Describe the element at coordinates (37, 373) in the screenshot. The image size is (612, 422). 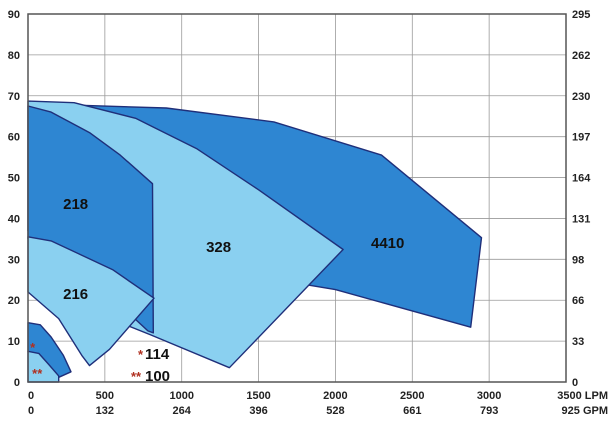
I see `region-marker-100: **` at that location.